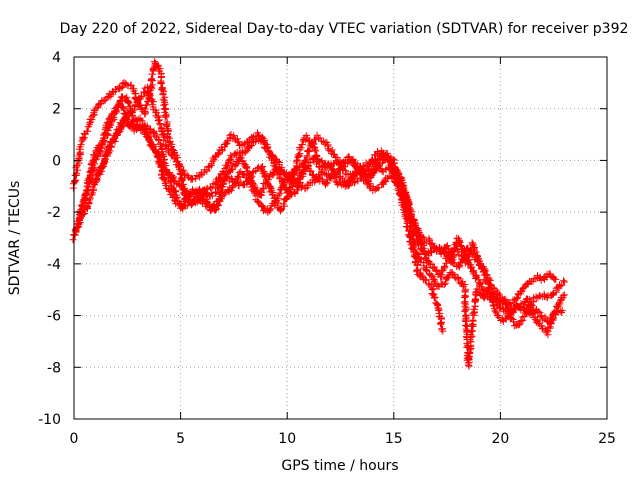  What do you see at coordinates (180, 439) in the screenshot?
I see `x-tick-label: 5` at bounding box center [180, 439].